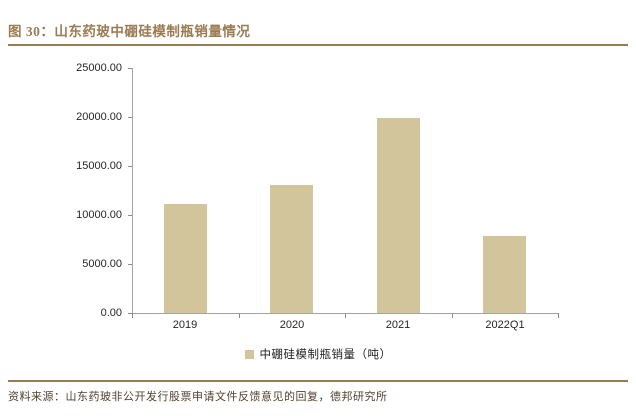  Describe the element at coordinates (132, 191) in the screenshot. I see `y-axis-line` at that location.